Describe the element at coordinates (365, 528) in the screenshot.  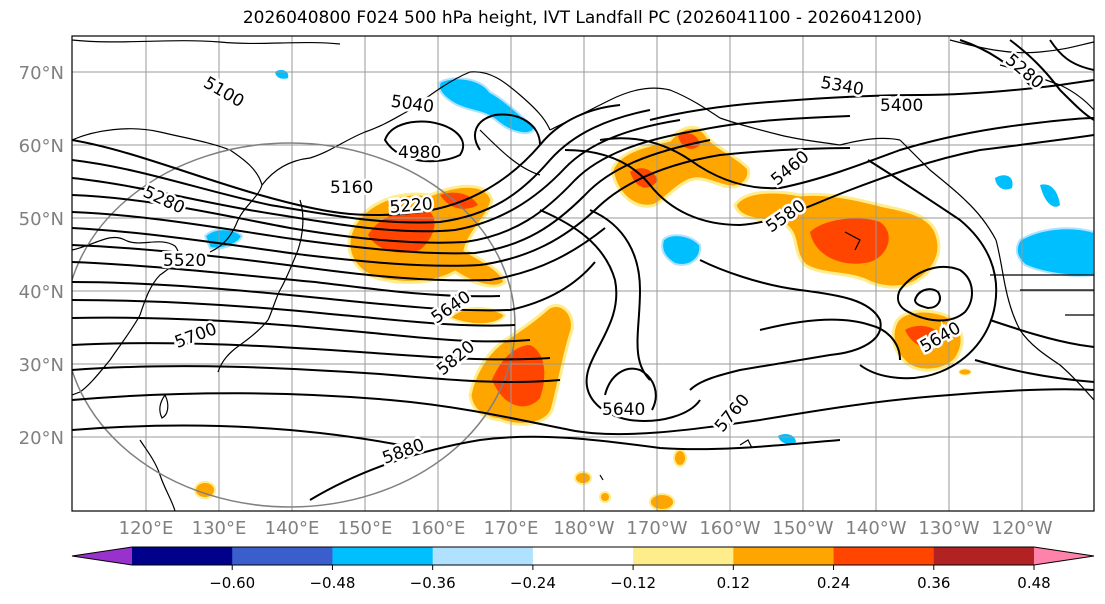
I see `lon-label-150e: 150°E` at that location.